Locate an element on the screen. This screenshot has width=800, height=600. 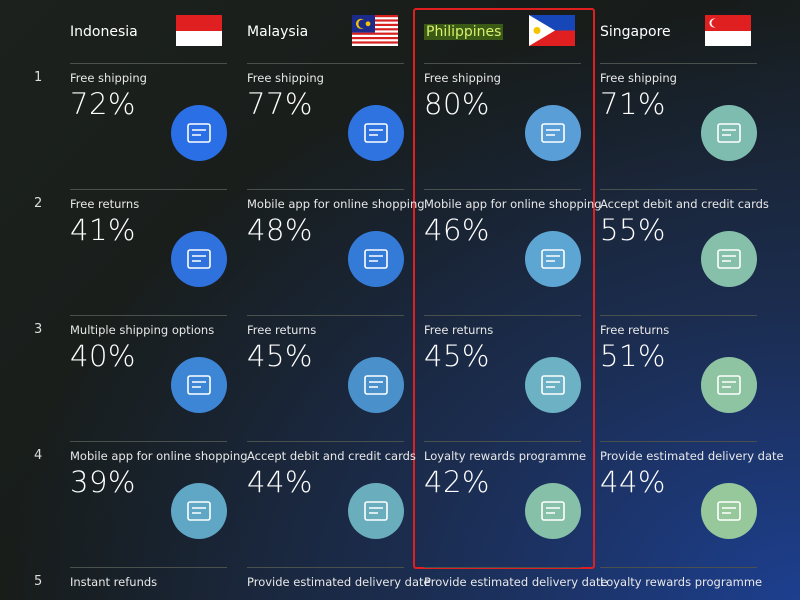
column-header: Malaysia is located at coordinates (277, 32).